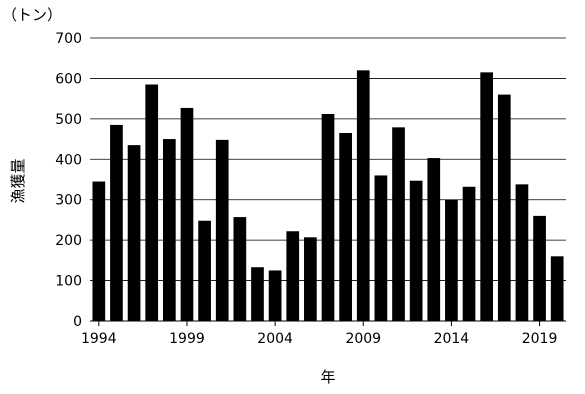 This screenshot has height=394, width=585. I want to click on y-tick-label: 0, so click(77, 322).